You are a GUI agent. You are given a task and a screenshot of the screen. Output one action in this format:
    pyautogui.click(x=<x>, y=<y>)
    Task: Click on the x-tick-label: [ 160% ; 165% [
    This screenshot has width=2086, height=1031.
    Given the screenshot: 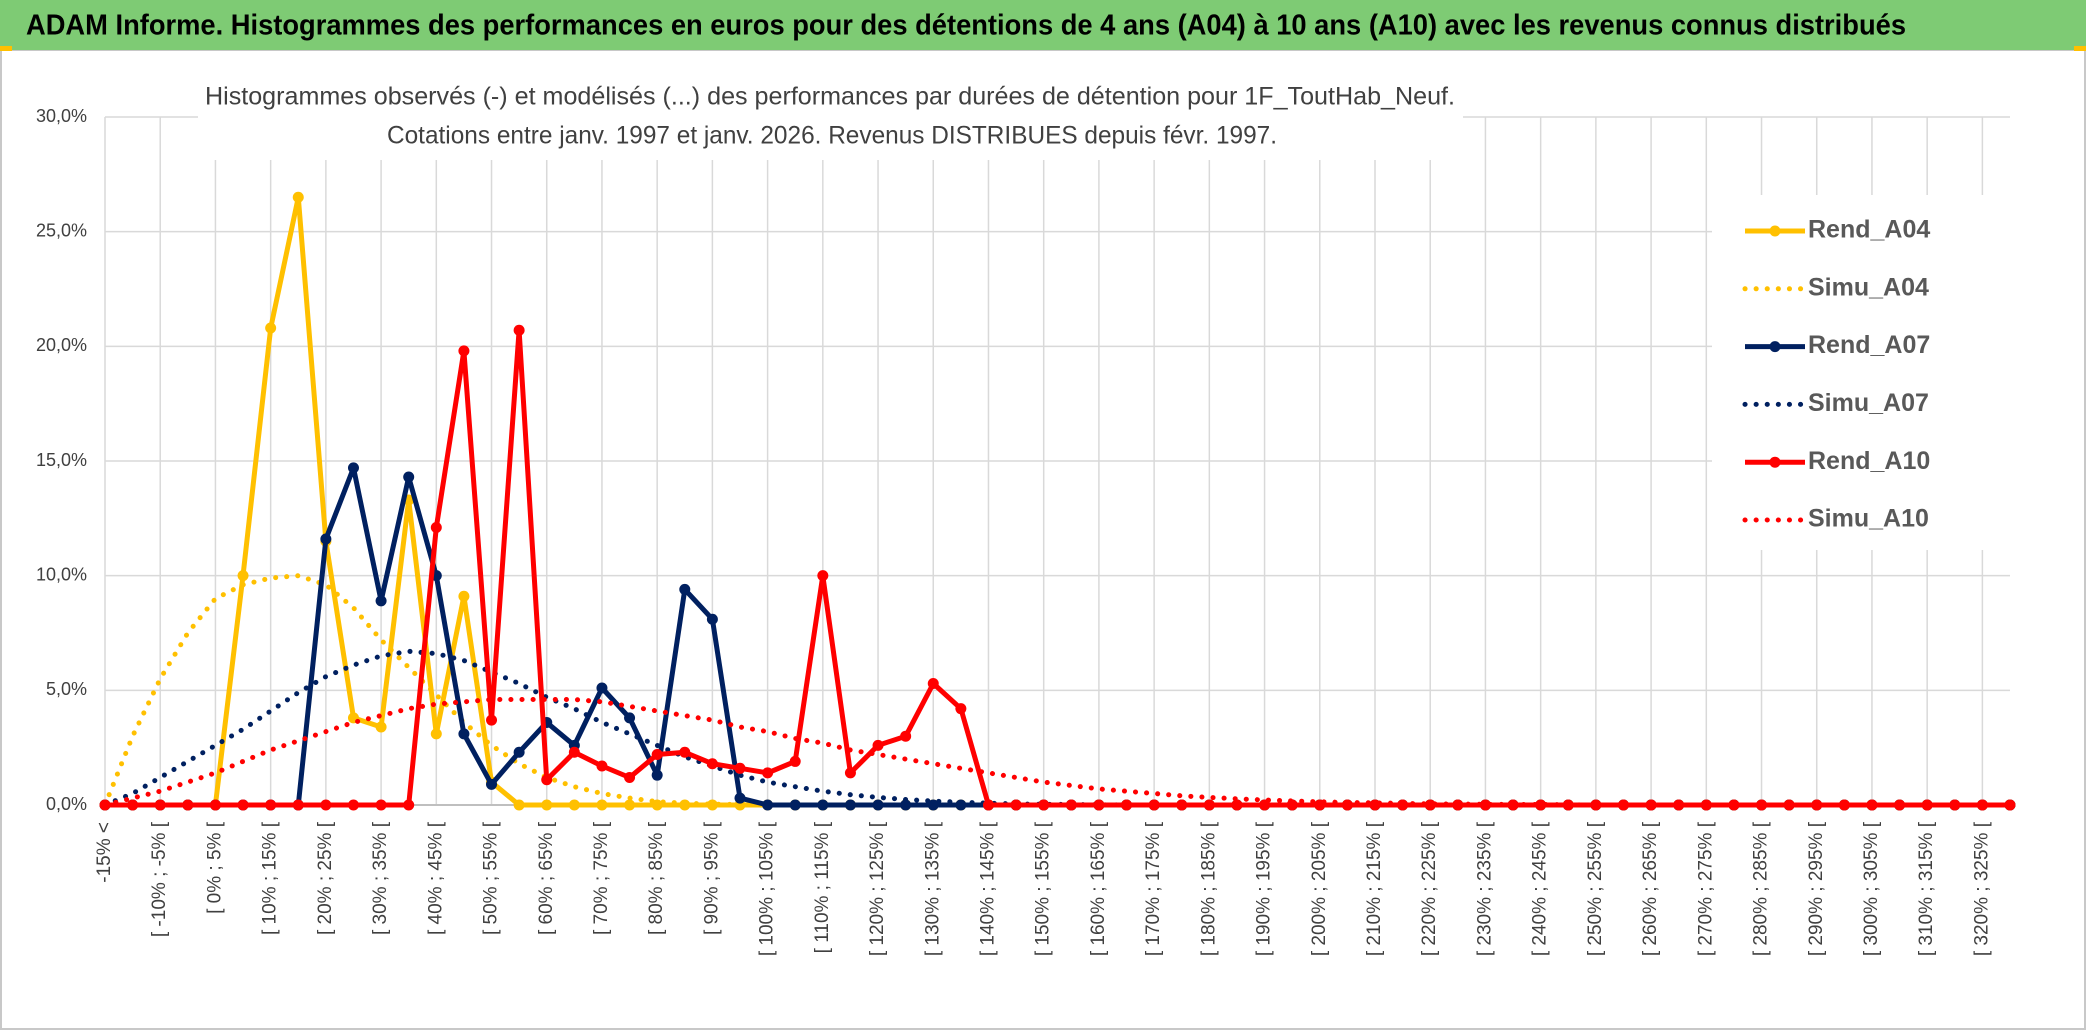 What is the action you would take?
    pyautogui.click(x=1098, y=888)
    